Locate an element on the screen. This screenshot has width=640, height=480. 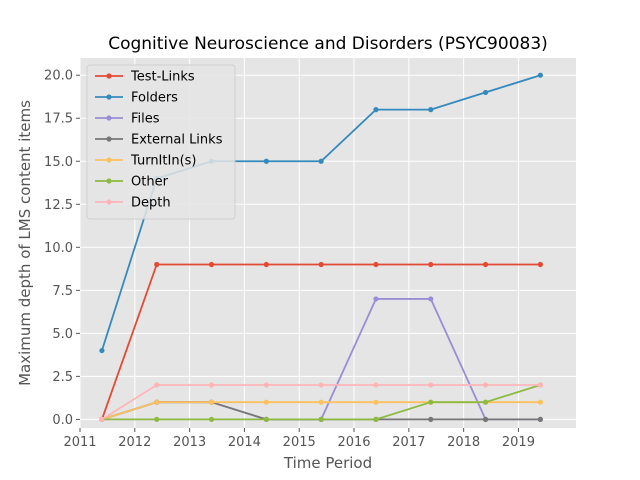
legend-label-other: Other is located at coordinates (150, 182).